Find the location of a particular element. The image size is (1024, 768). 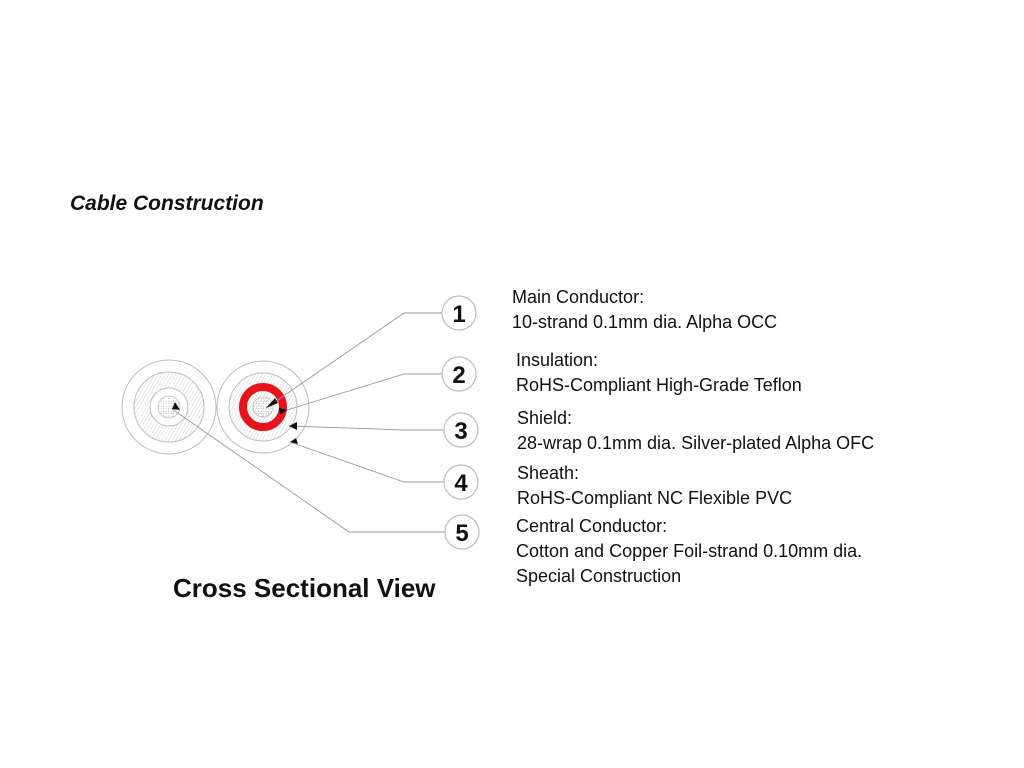

callout-detail: 10-strand 0.1mm dia. Alpha OCC is located at coordinates (645, 322).